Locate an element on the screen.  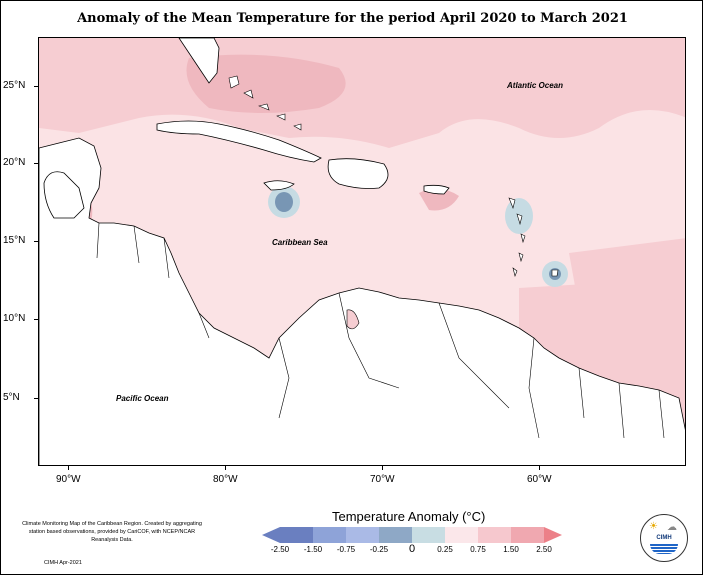
legend-tick: 2.50 is located at coordinates (544, 549).